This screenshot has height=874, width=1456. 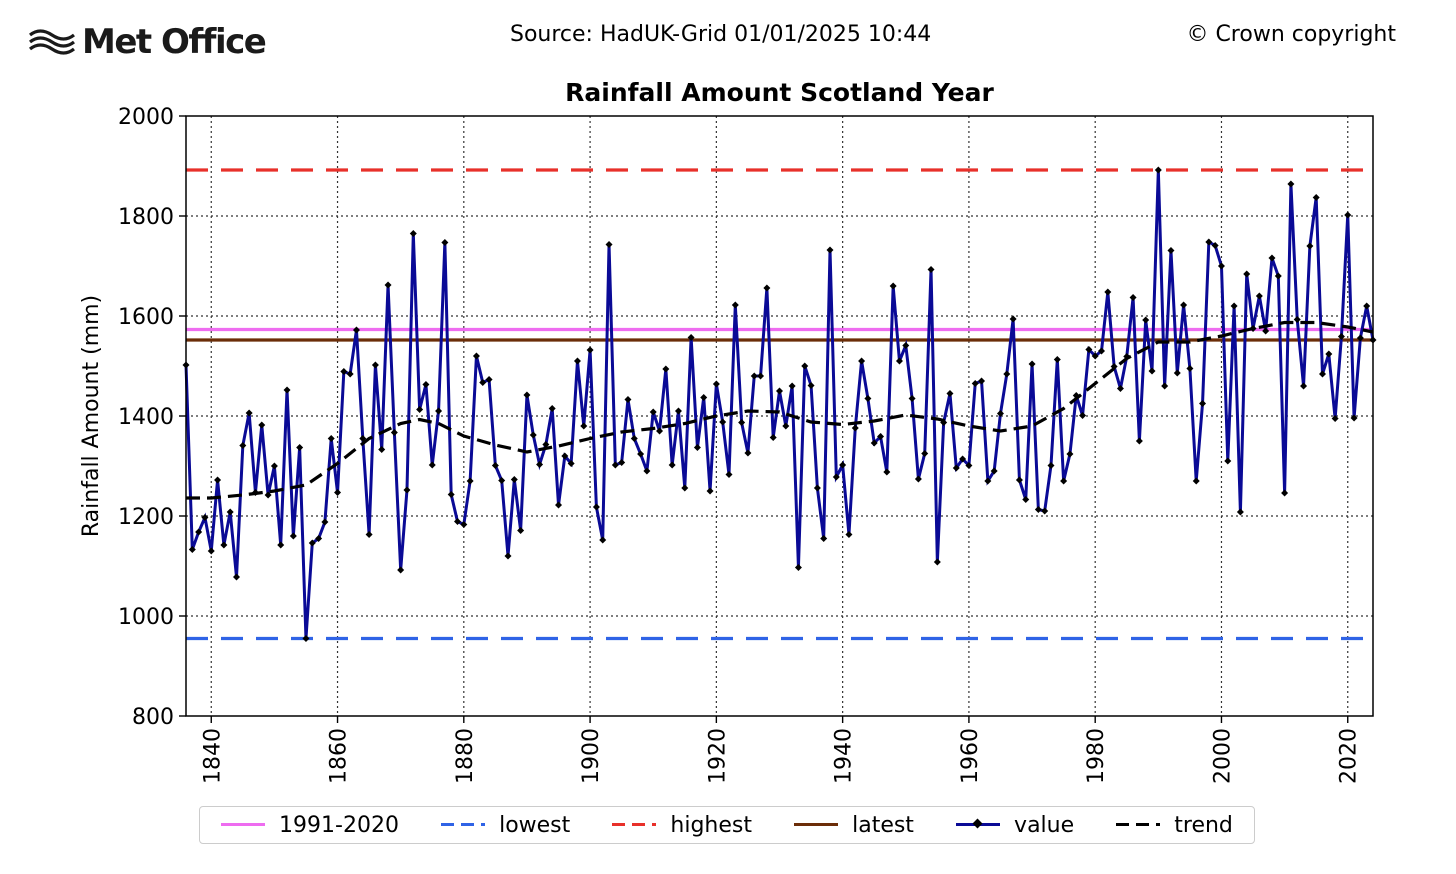 I want to click on legend-item-highest: highest, so click(x=682, y=825).